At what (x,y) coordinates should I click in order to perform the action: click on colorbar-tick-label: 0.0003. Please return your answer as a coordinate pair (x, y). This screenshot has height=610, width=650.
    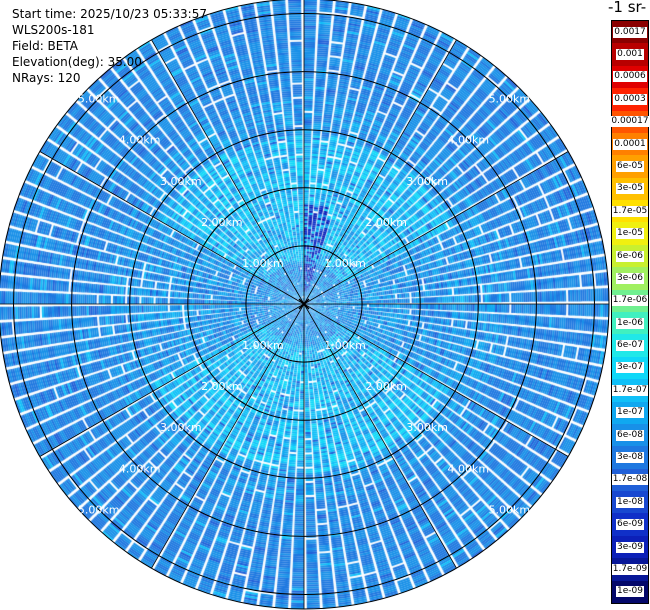
    Looking at the image, I should click on (630, 99).